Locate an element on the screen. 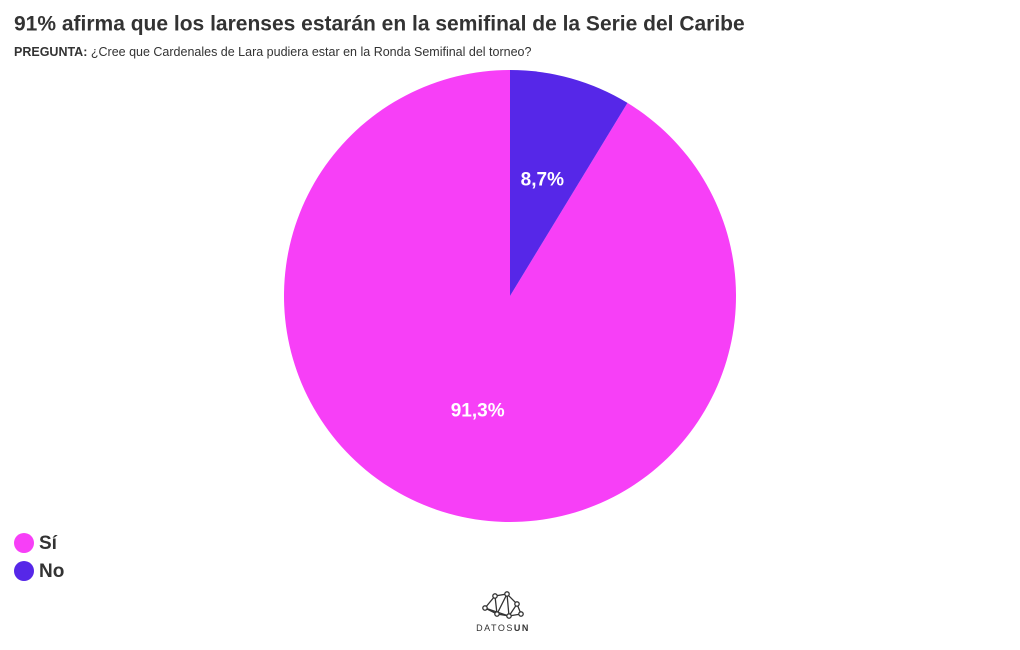 The height and width of the screenshot is (650, 1020). legend-label: No is located at coordinates (51, 571).